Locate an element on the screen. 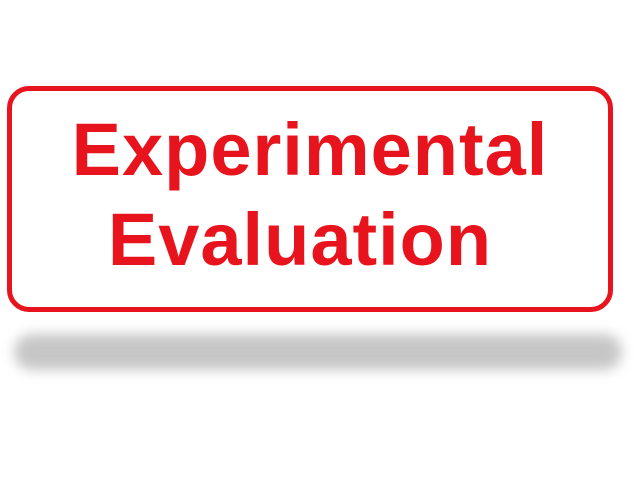 The height and width of the screenshot is (478, 634). sign-shadow is located at coordinates (318, 352).